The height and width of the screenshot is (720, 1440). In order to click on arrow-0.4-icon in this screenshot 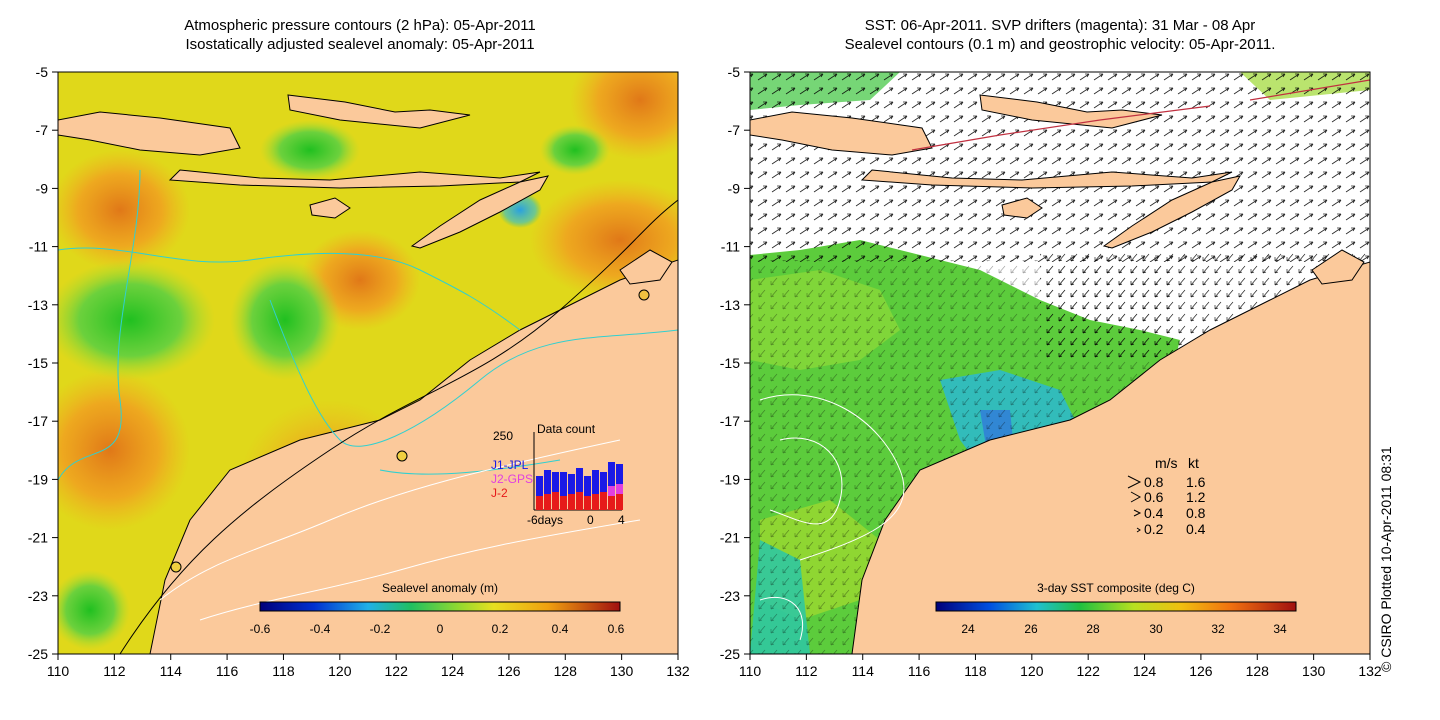, I will do `click(1137, 513)`.